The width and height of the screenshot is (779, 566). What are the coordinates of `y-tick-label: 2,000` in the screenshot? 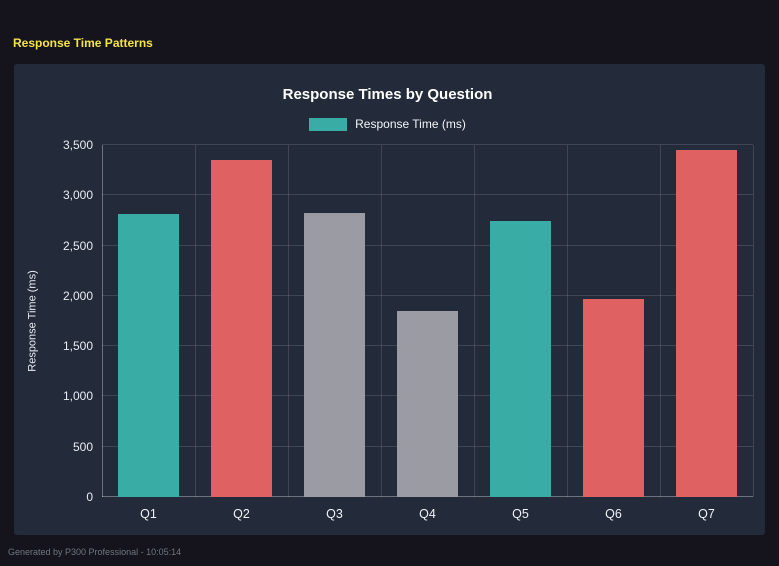 It's located at (77, 295).